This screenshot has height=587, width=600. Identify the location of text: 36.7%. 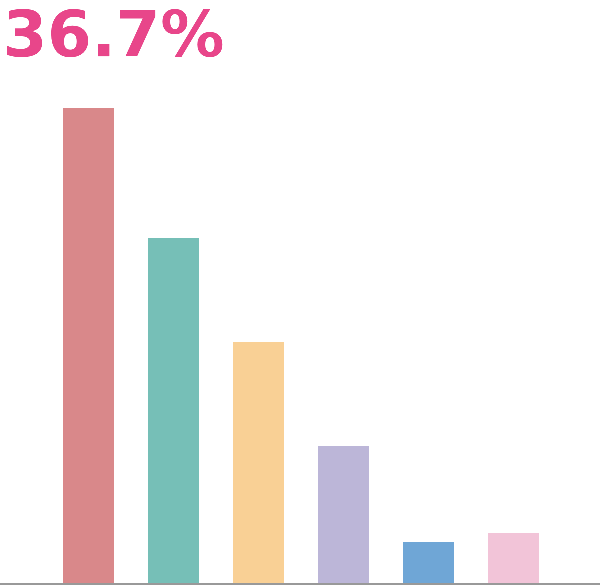
(115, 33).